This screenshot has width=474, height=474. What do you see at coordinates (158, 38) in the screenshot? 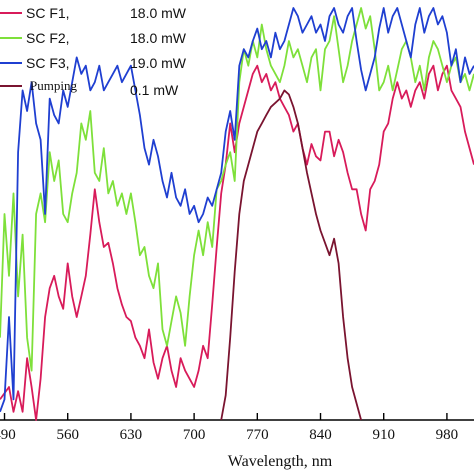
I see `legend-power-sc-f2: 18.0 mW` at bounding box center [158, 38].